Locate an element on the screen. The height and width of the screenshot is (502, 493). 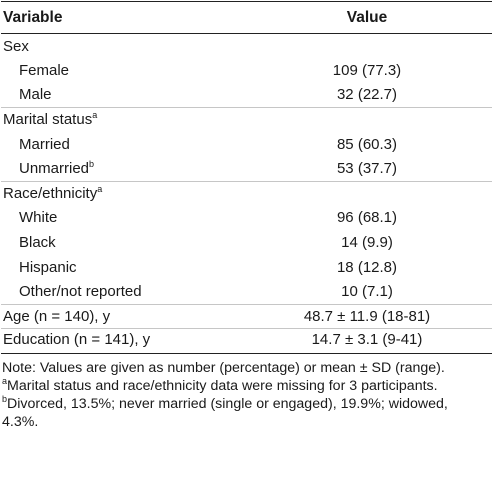
note-a-marker: a is located at coordinates (5, 380).